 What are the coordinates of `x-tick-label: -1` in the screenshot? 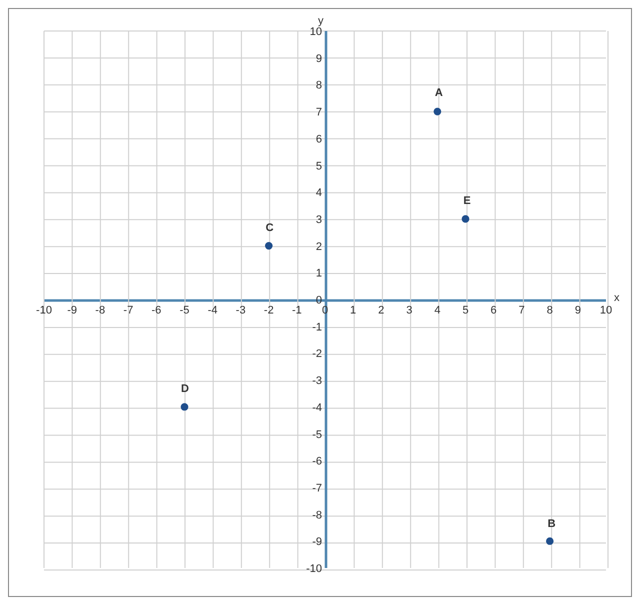 It's located at (297, 310).